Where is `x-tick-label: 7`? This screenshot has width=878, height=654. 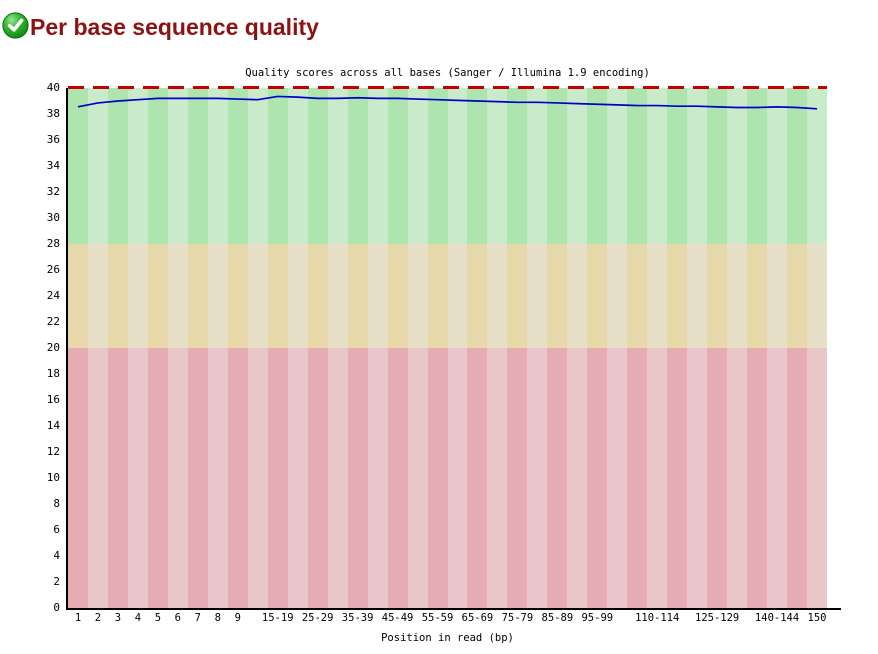
x-tick-label: 7 is located at coordinates (197, 618).